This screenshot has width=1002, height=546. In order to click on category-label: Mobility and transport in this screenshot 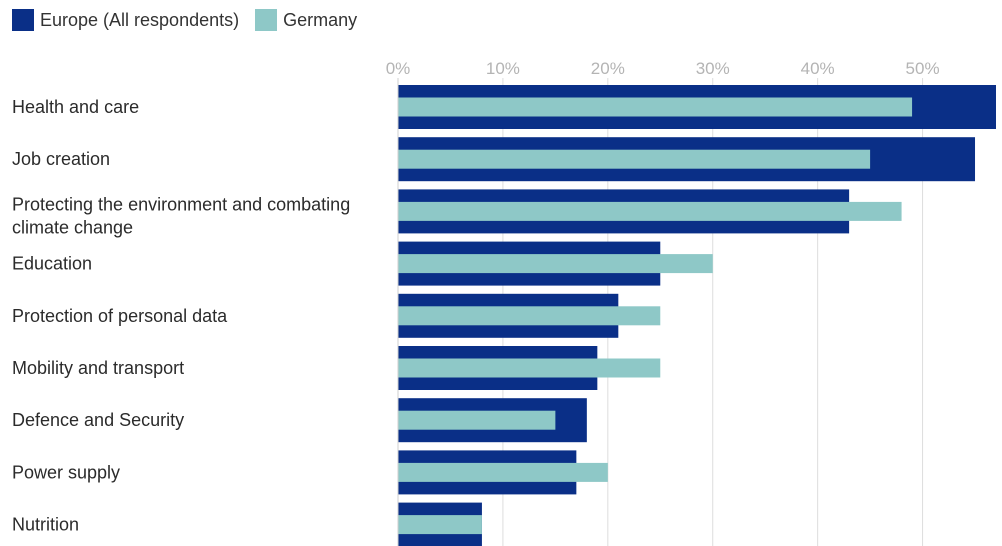, I will do `click(98, 368)`.